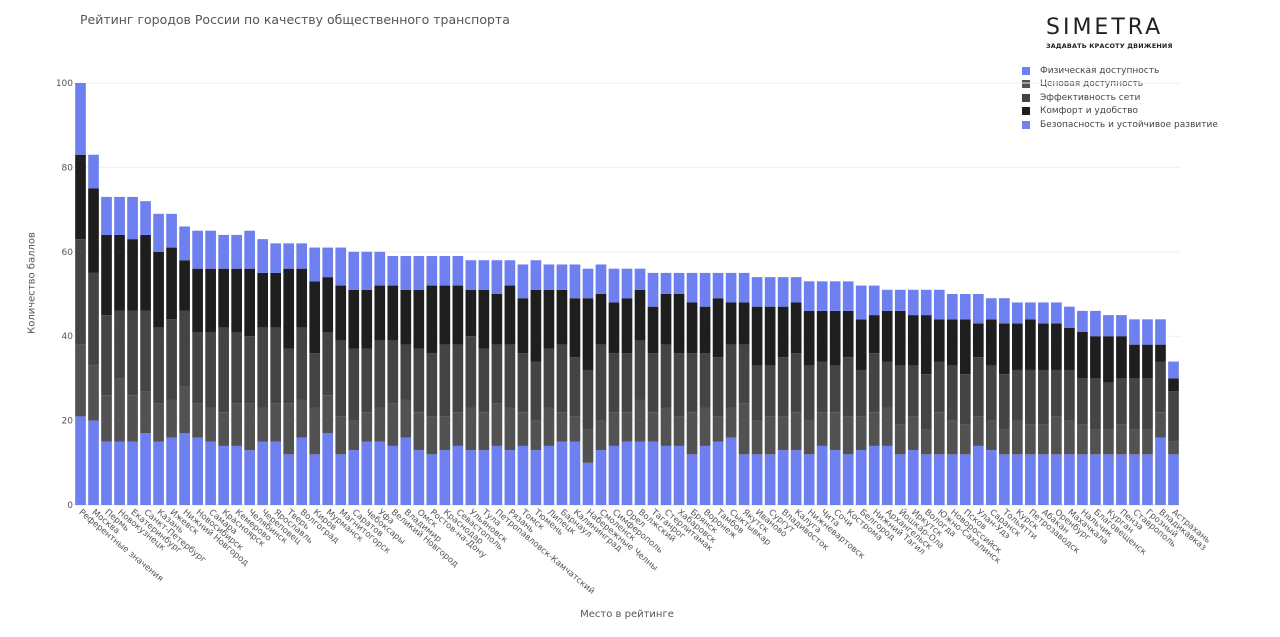  What do you see at coordinates (1120, 125) in the screenshot?
I see `legend-item: Безопасность и устойчивое развитие` at bounding box center [1120, 125].